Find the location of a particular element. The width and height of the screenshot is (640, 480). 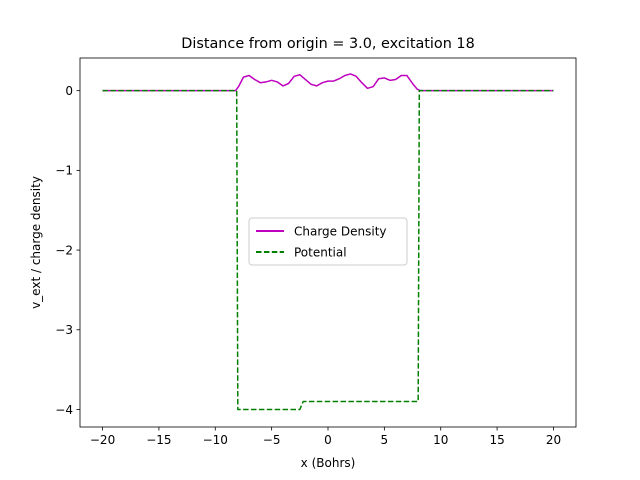

x-axis: −20 −15 −10 −5 0 5 10 15 20 is located at coordinates (325, 437).